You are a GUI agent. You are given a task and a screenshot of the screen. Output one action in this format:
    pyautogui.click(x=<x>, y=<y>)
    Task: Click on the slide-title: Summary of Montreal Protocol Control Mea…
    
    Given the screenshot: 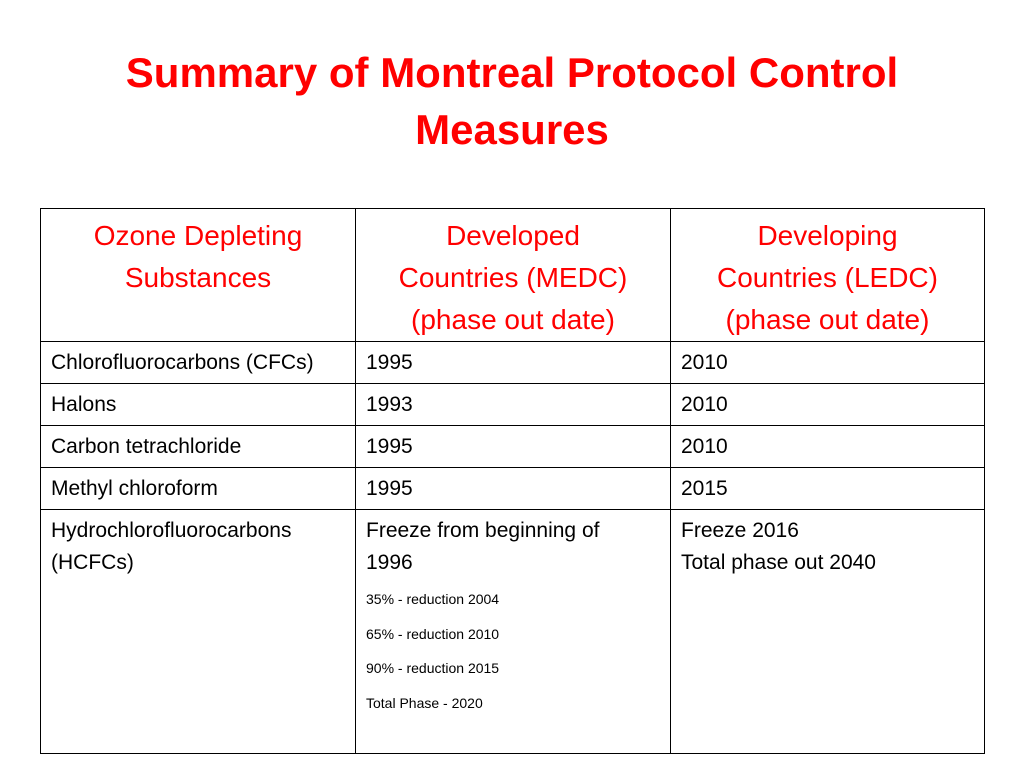 What is the action you would take?
    pyautogui.click(x=512, y=101)
    